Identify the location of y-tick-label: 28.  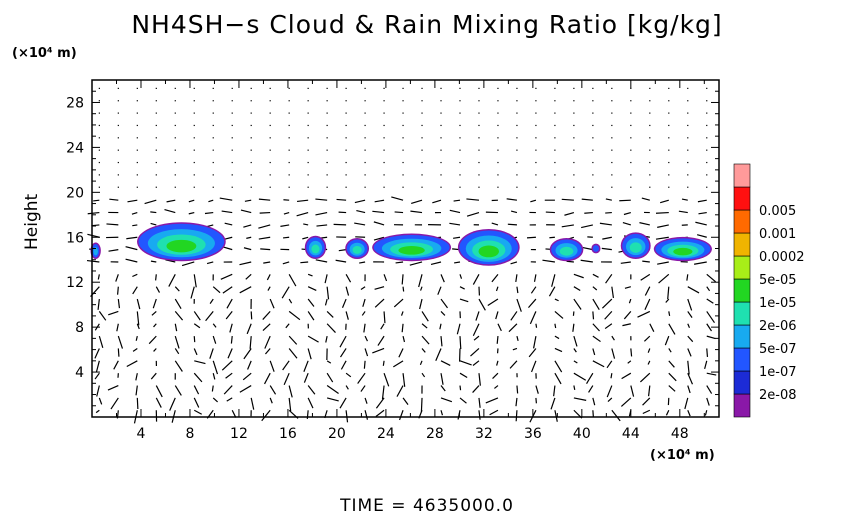
(75, 103).